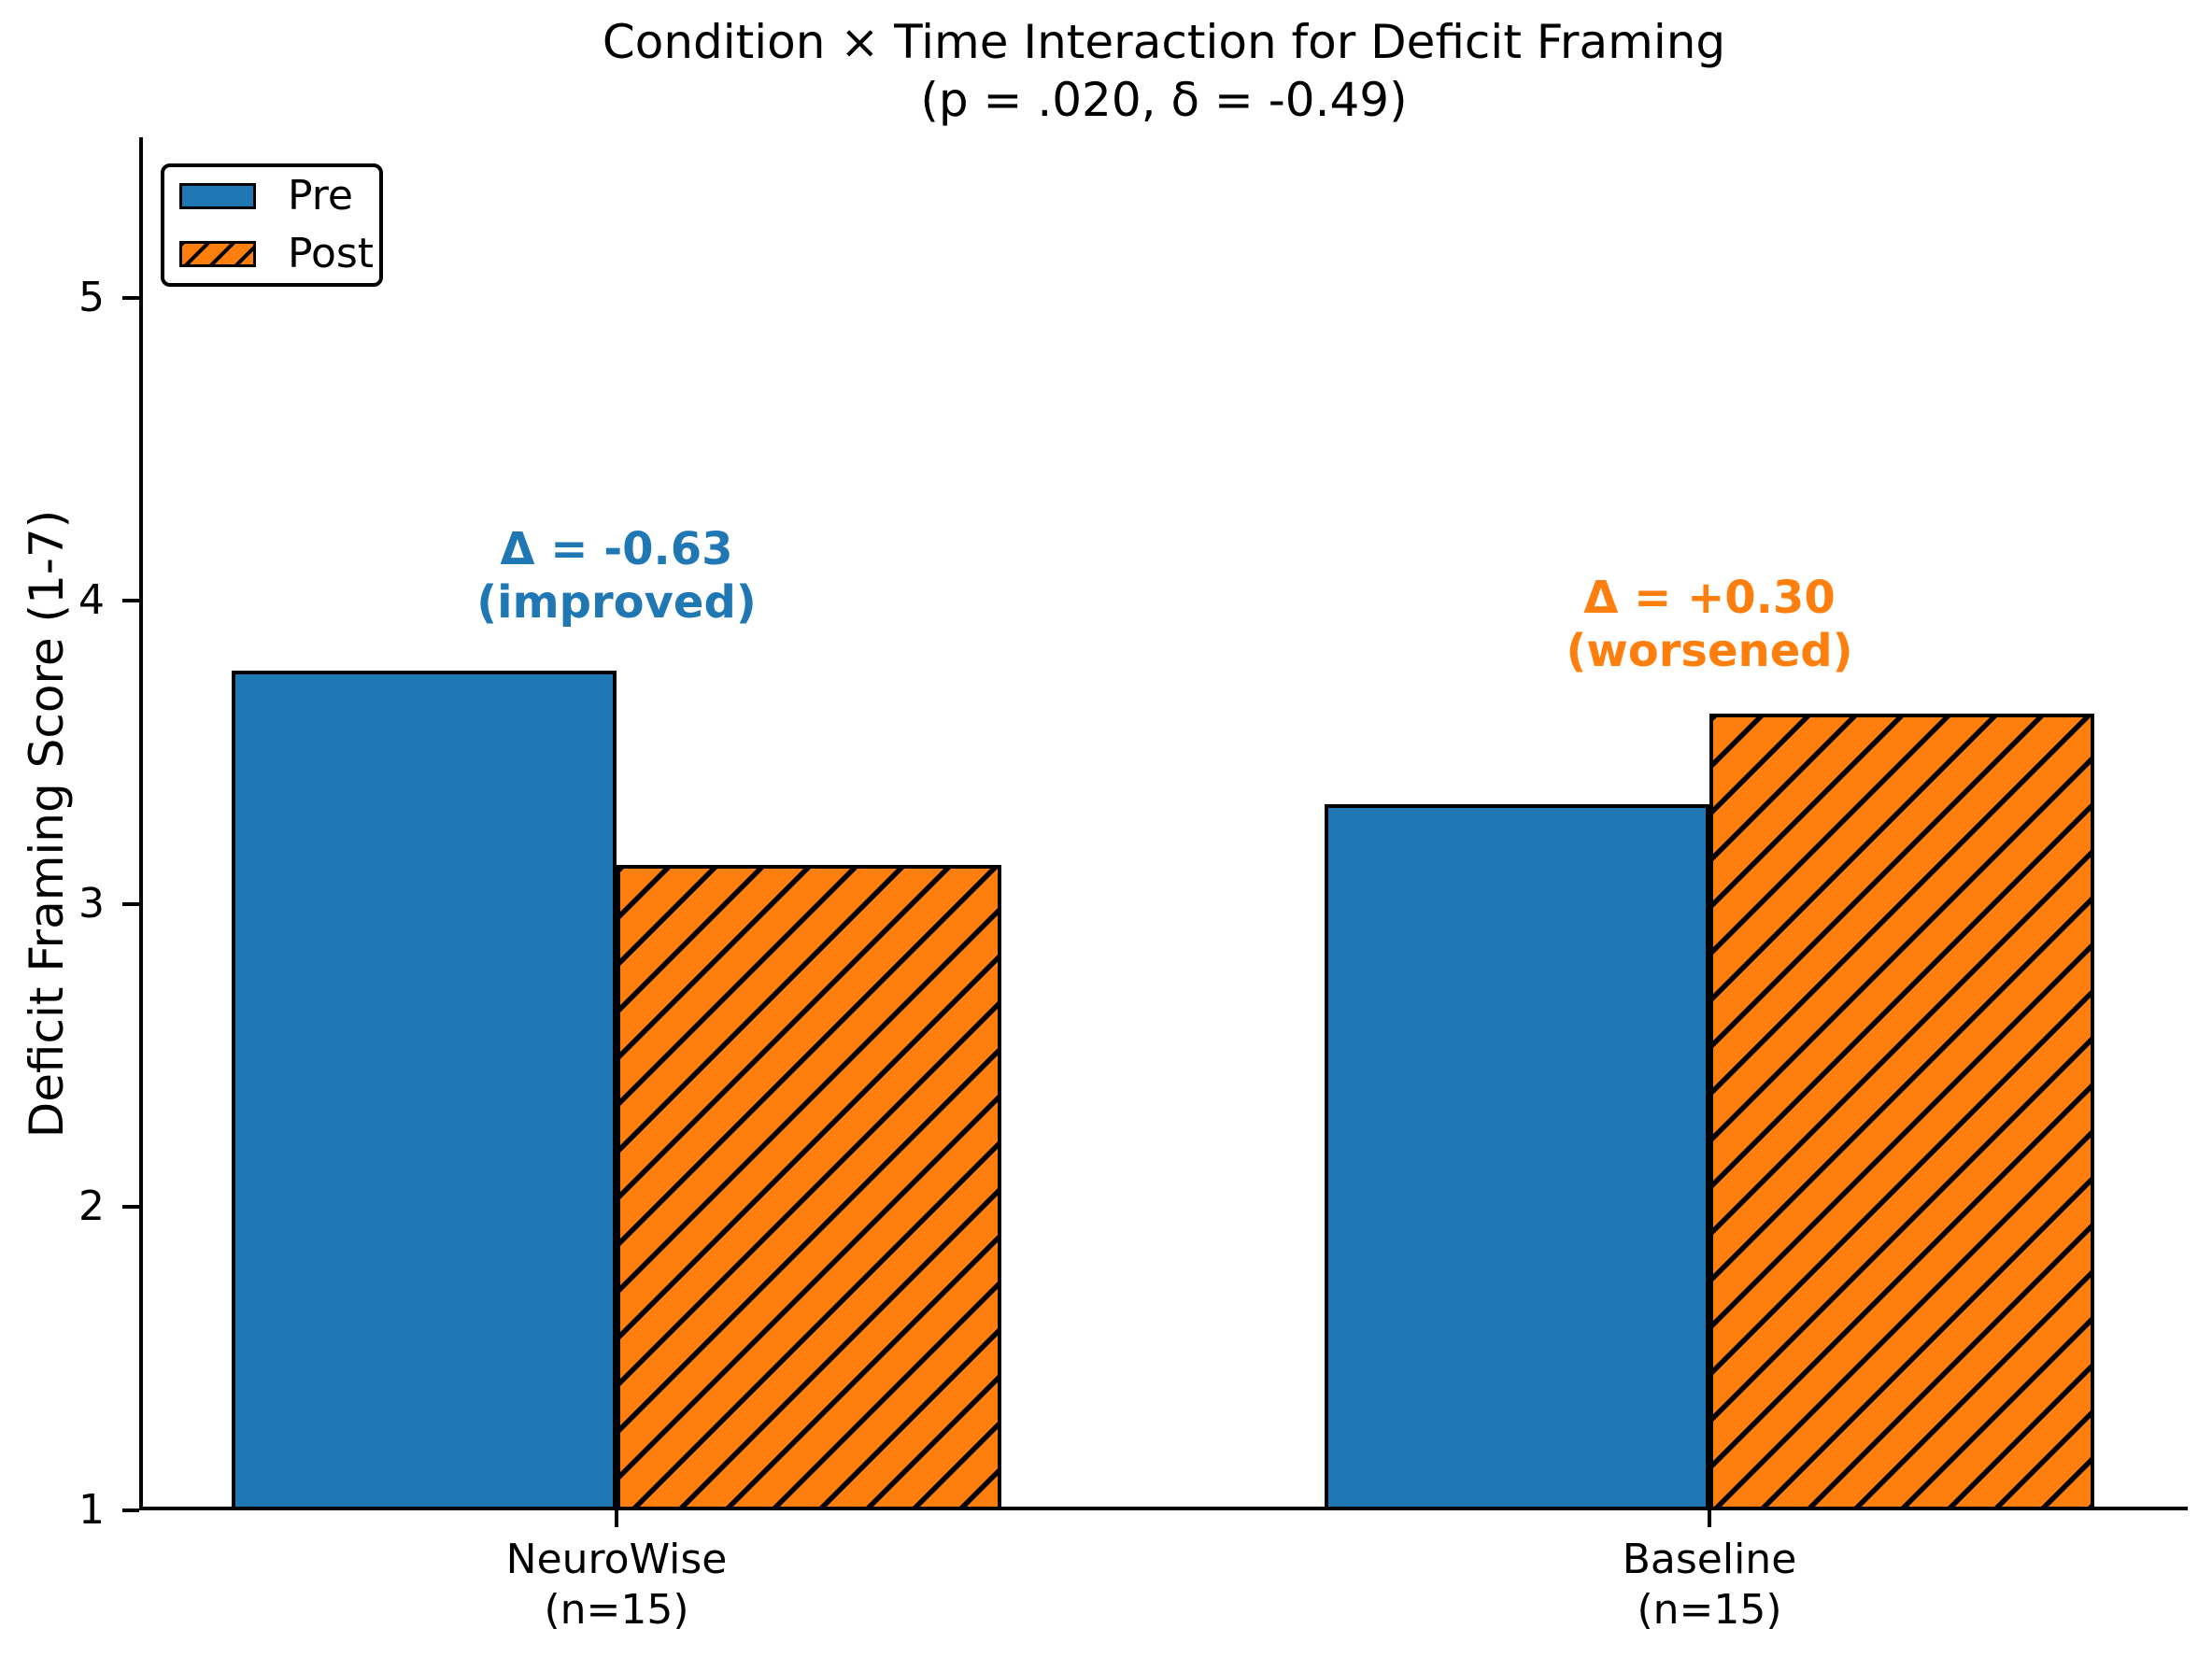 The height and width of the screenshot is (1657, 2212). I want to click on bar-neurowise-post, so click(809, 1187).